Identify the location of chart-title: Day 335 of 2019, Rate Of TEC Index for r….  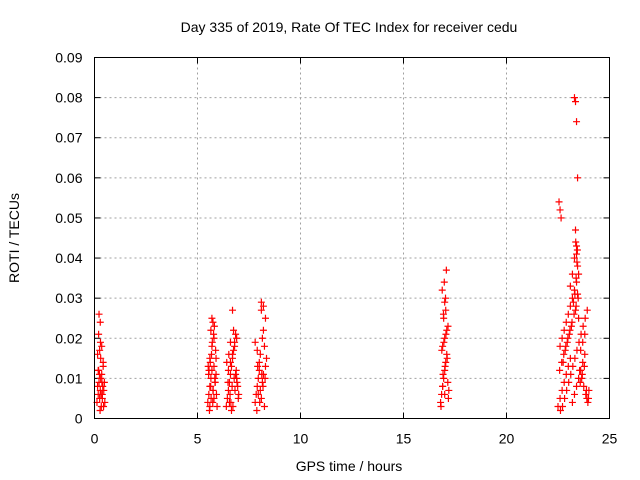
(349, 27).